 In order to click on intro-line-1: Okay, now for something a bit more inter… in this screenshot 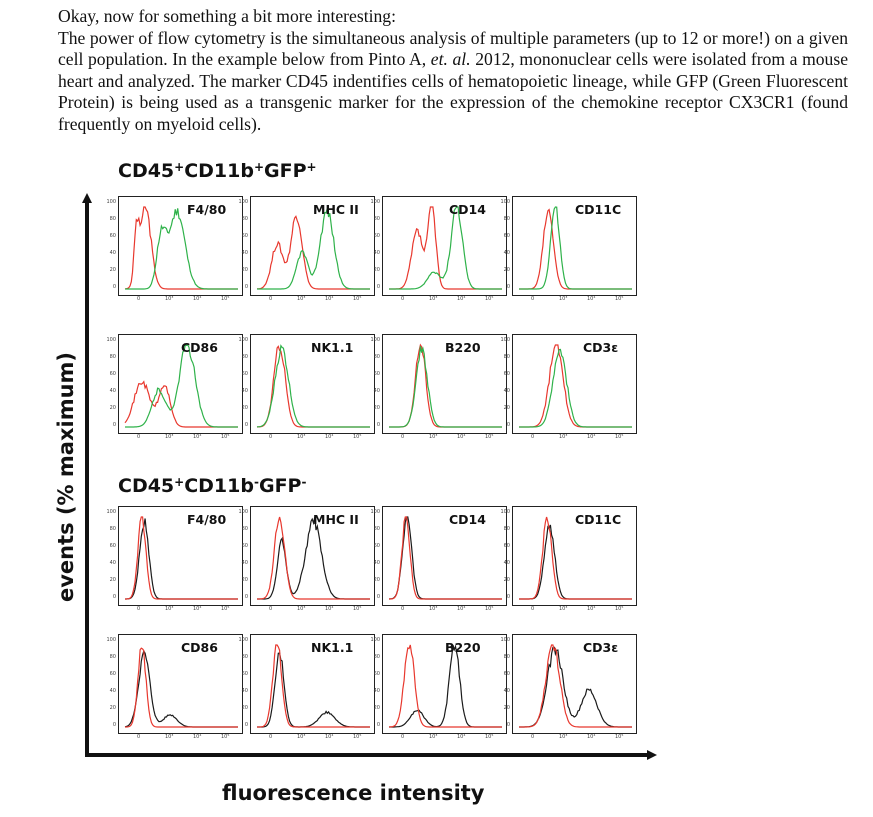, I will do `click(227, 16)`.